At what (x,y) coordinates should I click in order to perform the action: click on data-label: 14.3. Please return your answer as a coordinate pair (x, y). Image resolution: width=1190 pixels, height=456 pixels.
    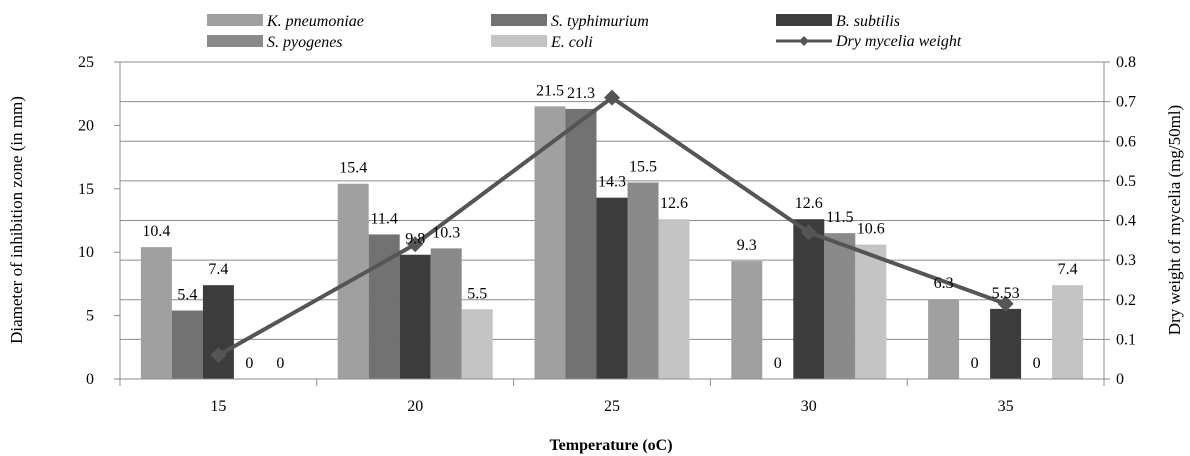
    Looking at the image, I should click on (612, 182).